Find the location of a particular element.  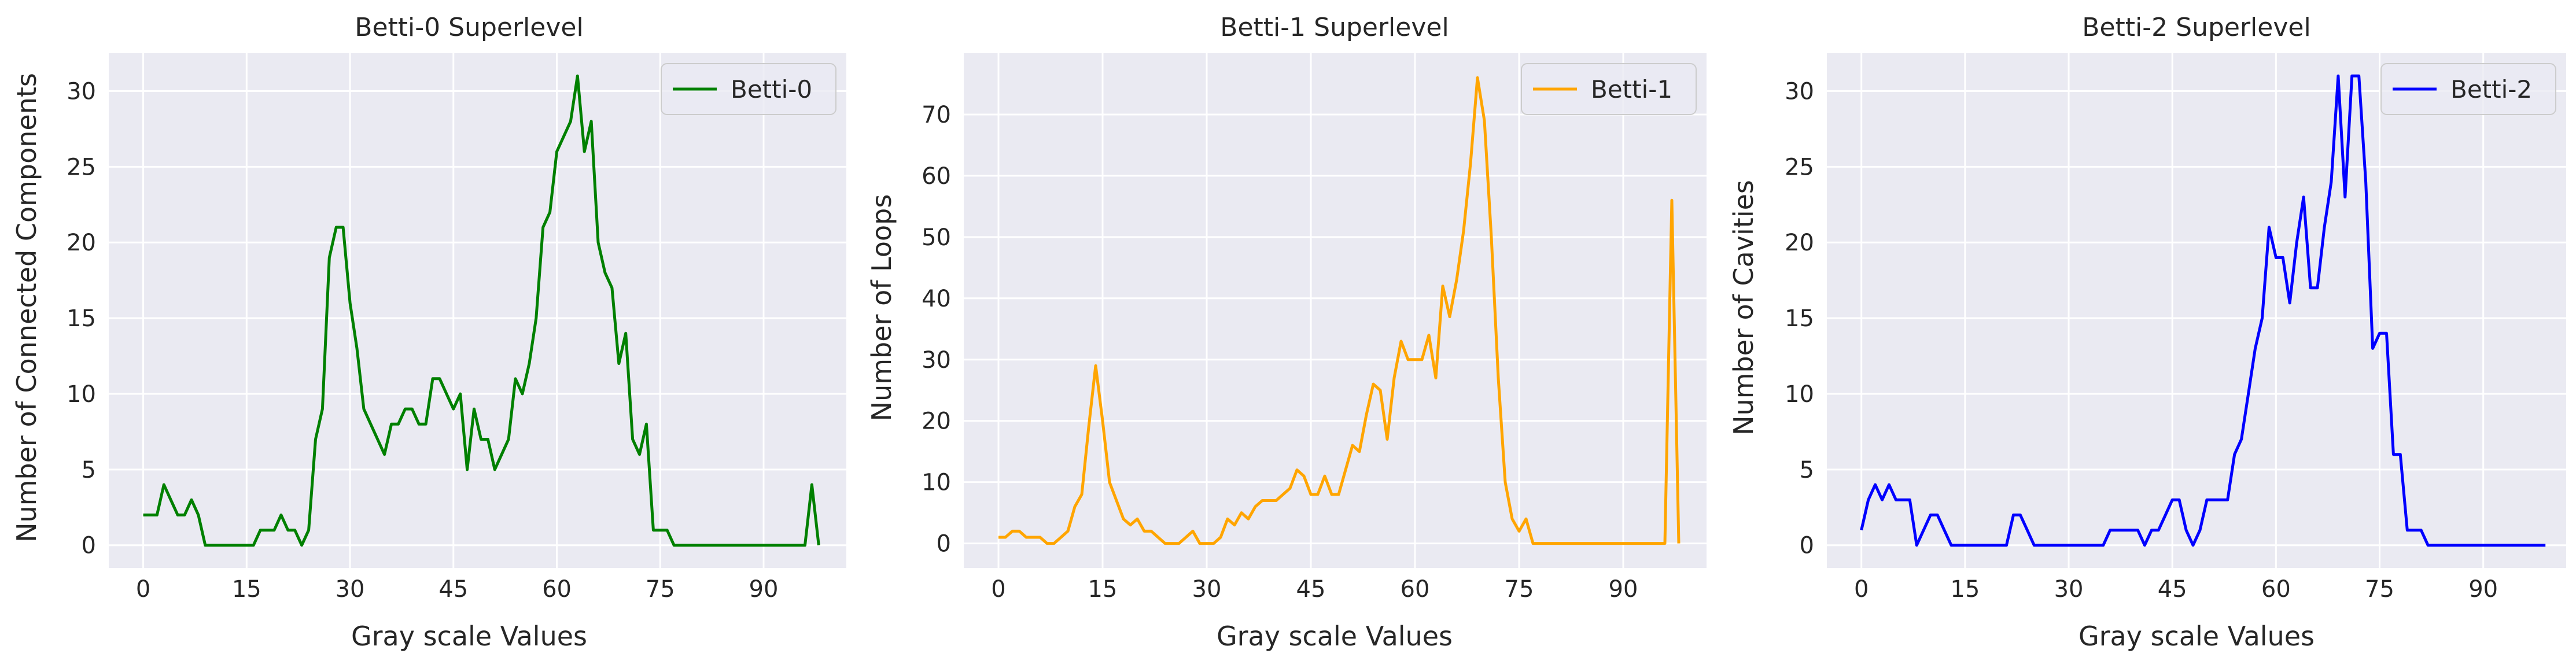

y-axis-label: Number of Loops is located at coordinates (881, 308).